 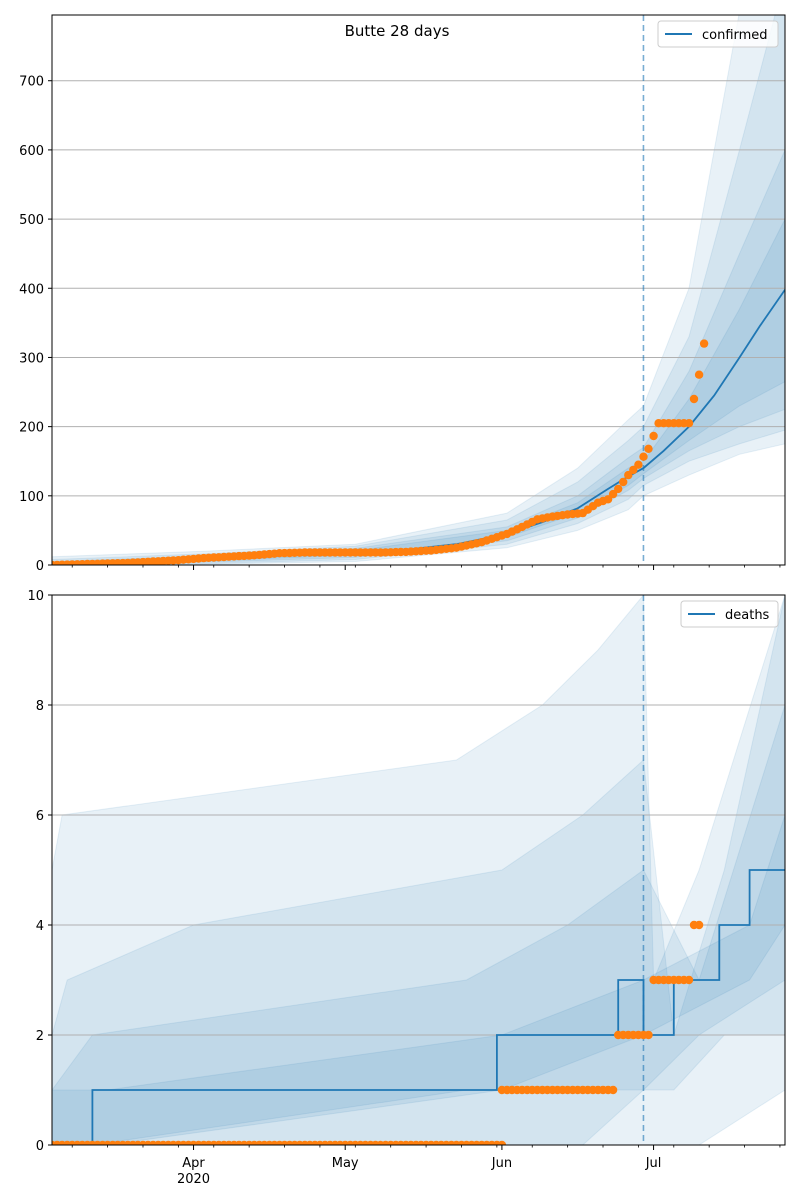 I want to click on x-tick-label-2: Jun, so click(x=501, y=1163).